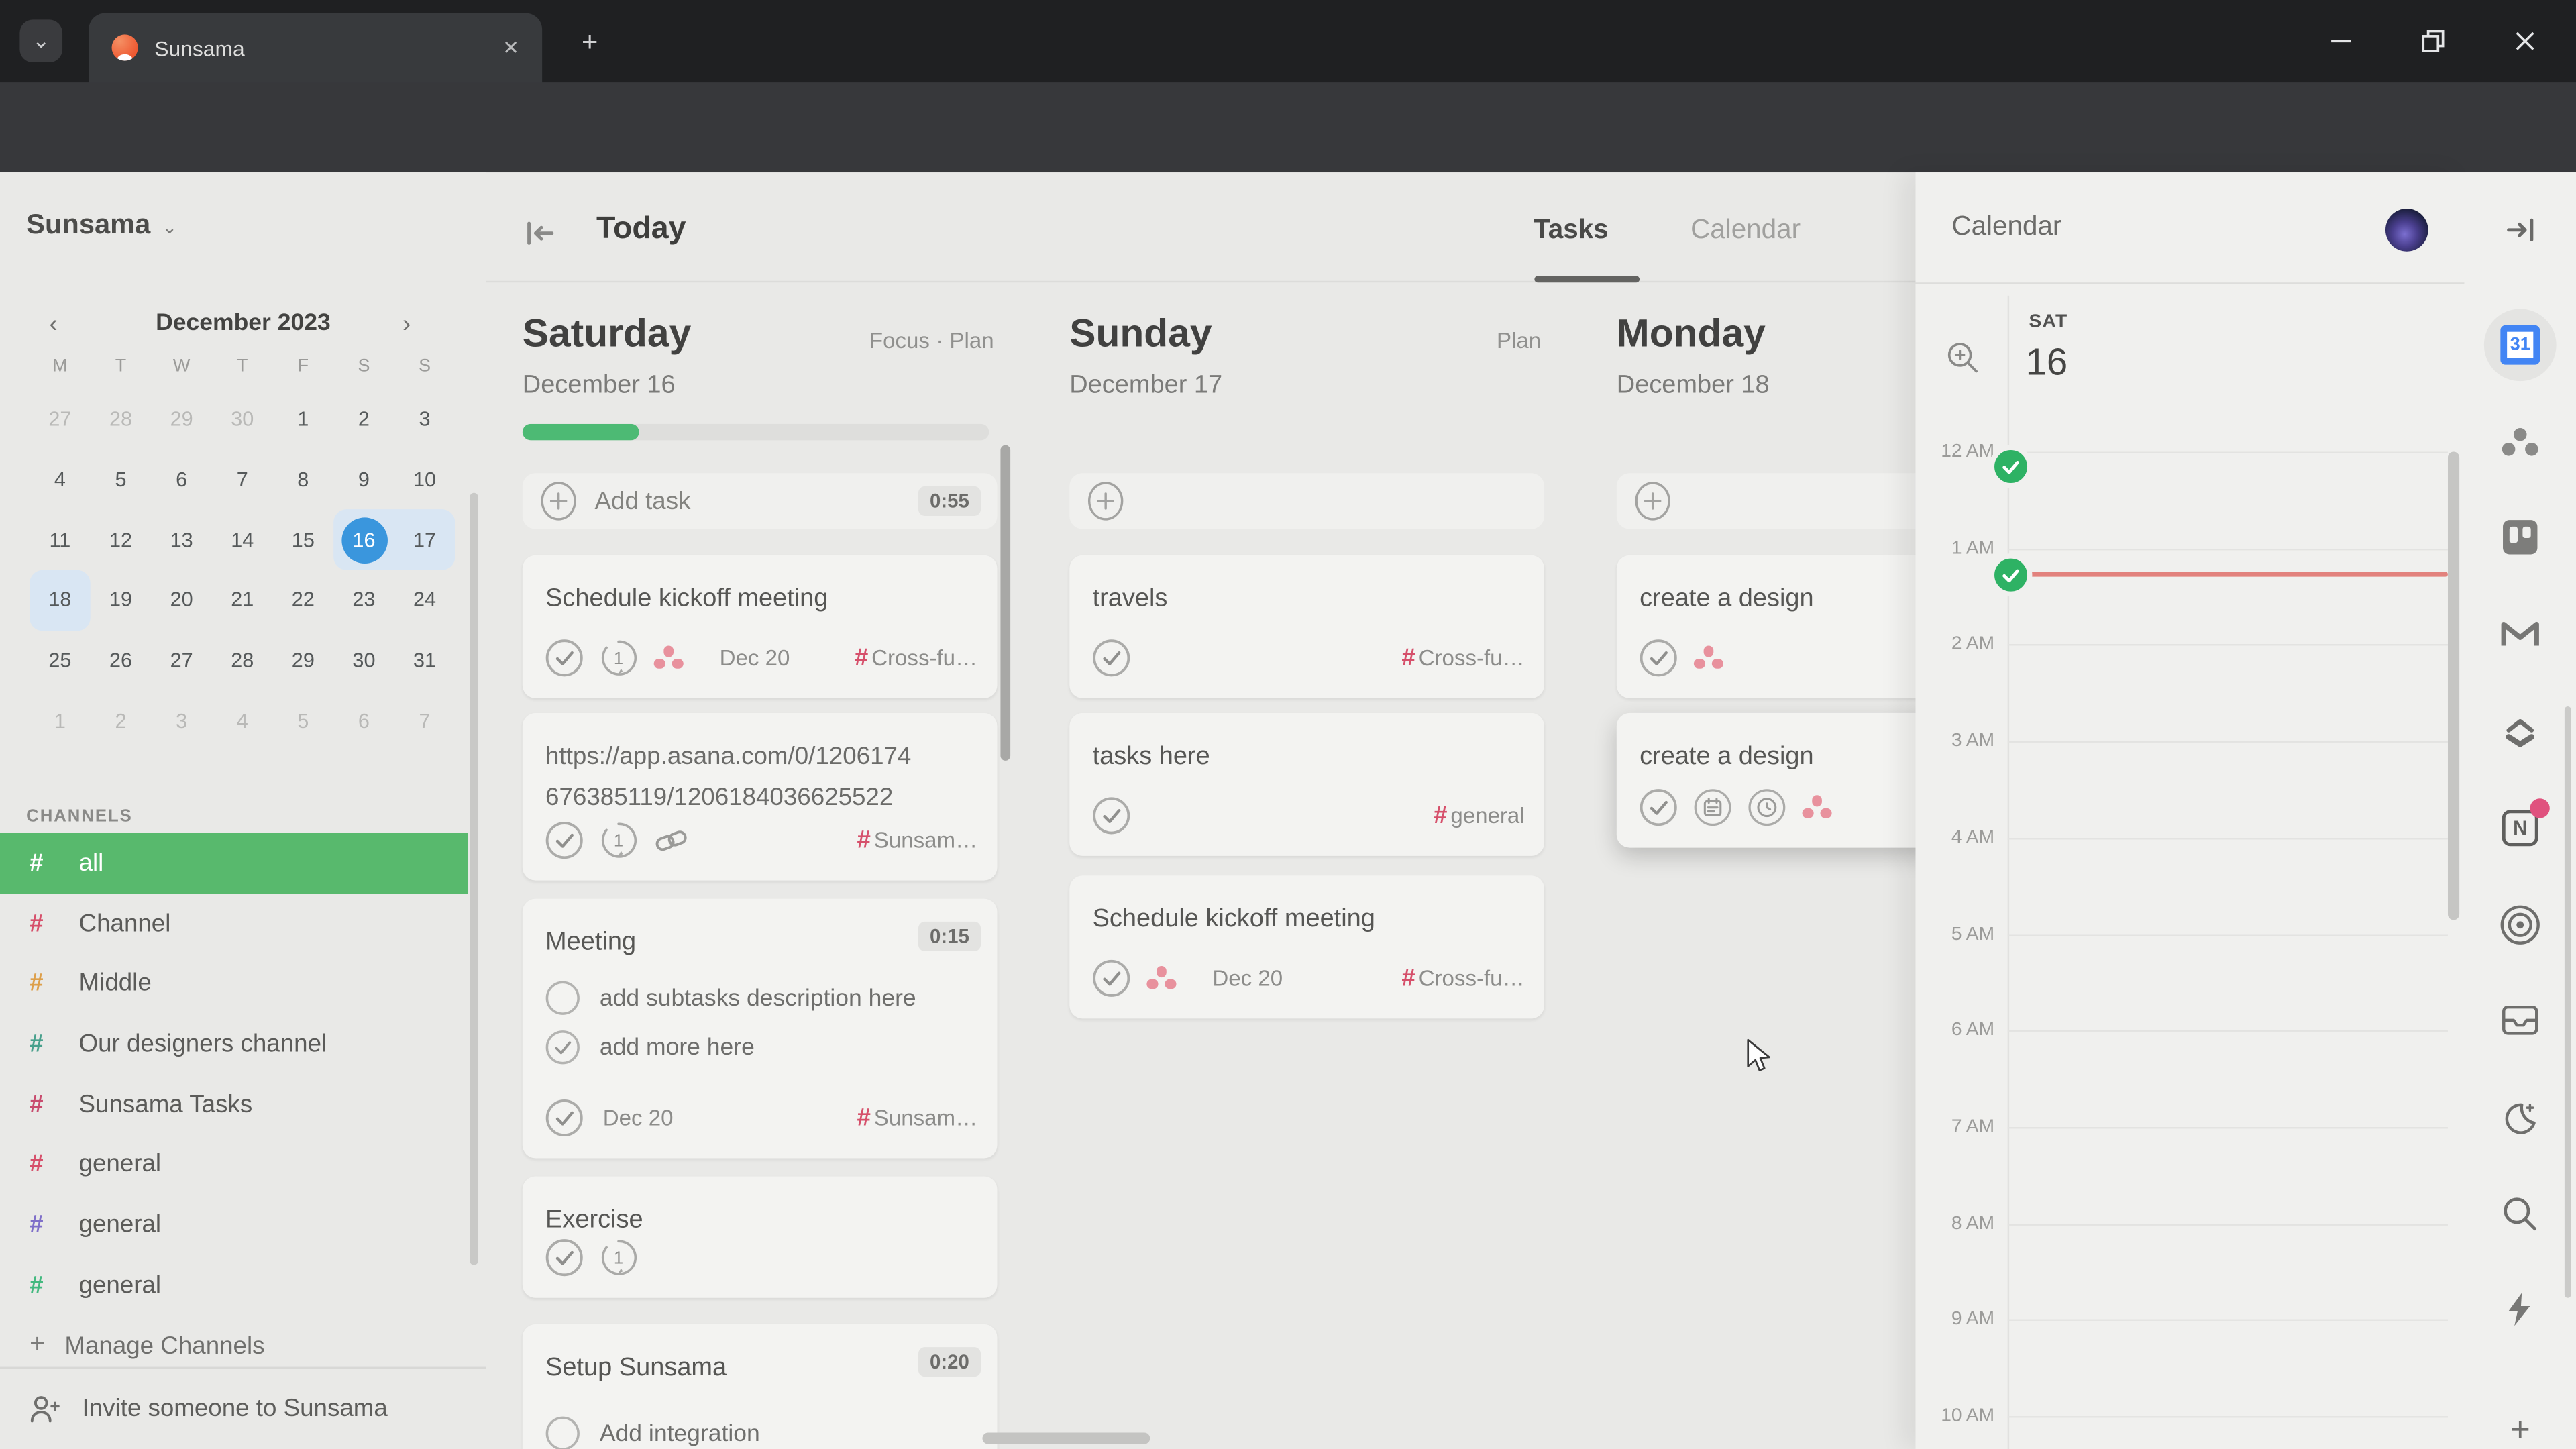 This screenshot has width=2576, height=1449. Describe the element at coordinates (242, 540) in the screenshot. I see `mini-calendar-day: 14` at that location.